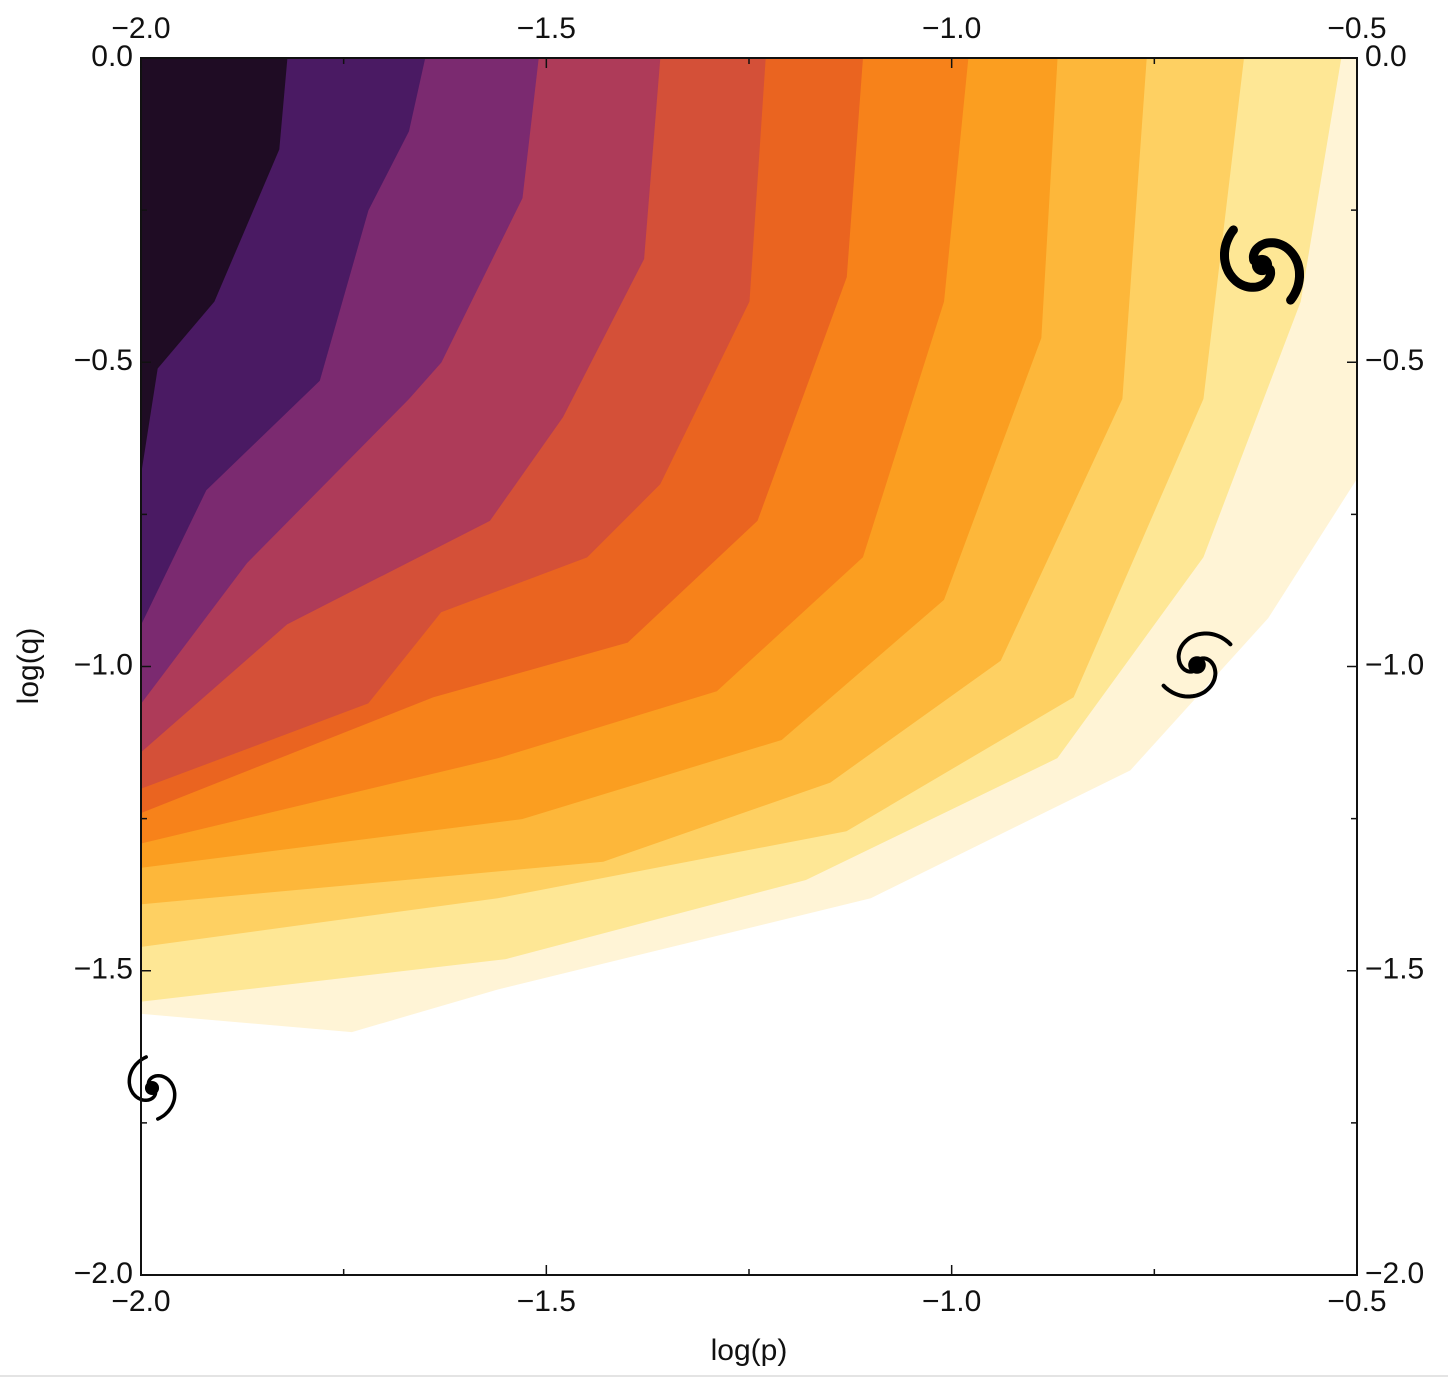  What do you see at coordinates (1386, 56) in the screenshot?
I see `y-tick-label-right: 0.0` at bounding box center [1386, 56].